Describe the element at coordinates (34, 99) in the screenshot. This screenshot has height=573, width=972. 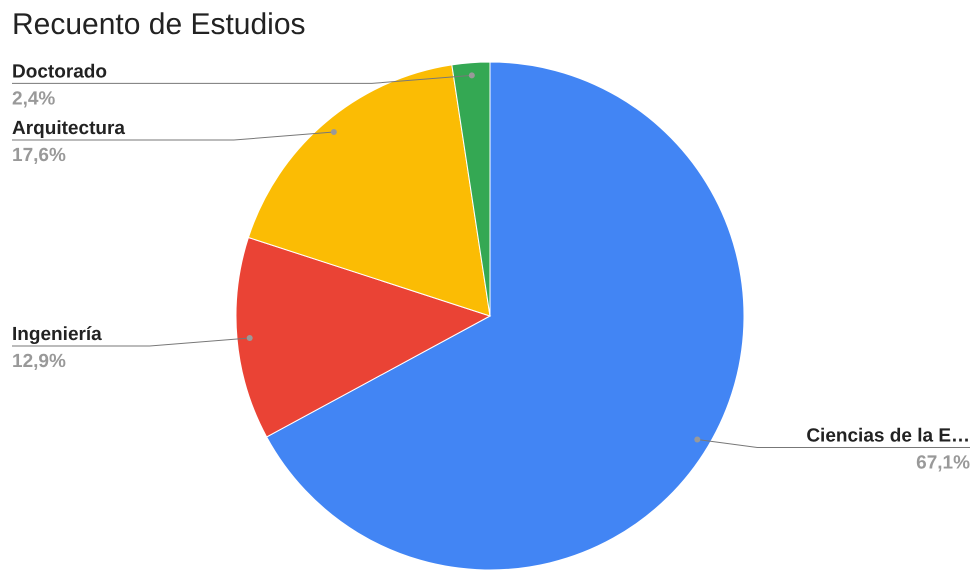
I see `data-label: 2,4%` at that location.